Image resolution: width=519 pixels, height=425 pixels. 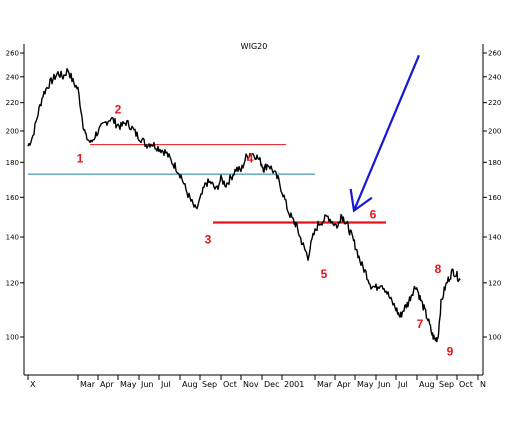 What do you see at coordinates (254, 46) in the screenshot?
I see `chart-title: WIG20` at bounding box center [254, 46].